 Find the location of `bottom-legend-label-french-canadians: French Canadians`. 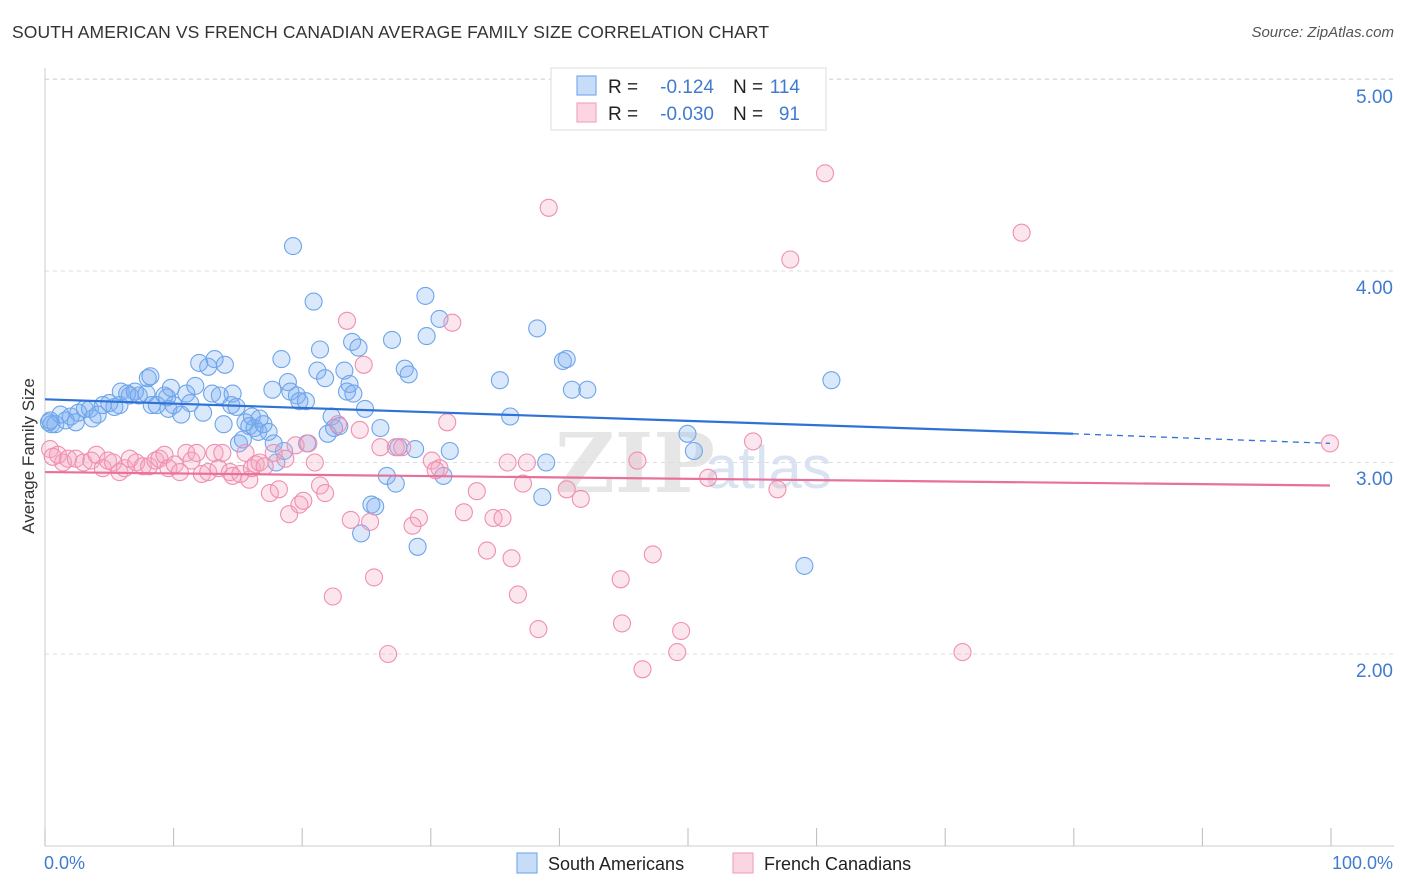

bottom-legend-label-french-canadians: French Canadians is located at coordinates (837, 864).